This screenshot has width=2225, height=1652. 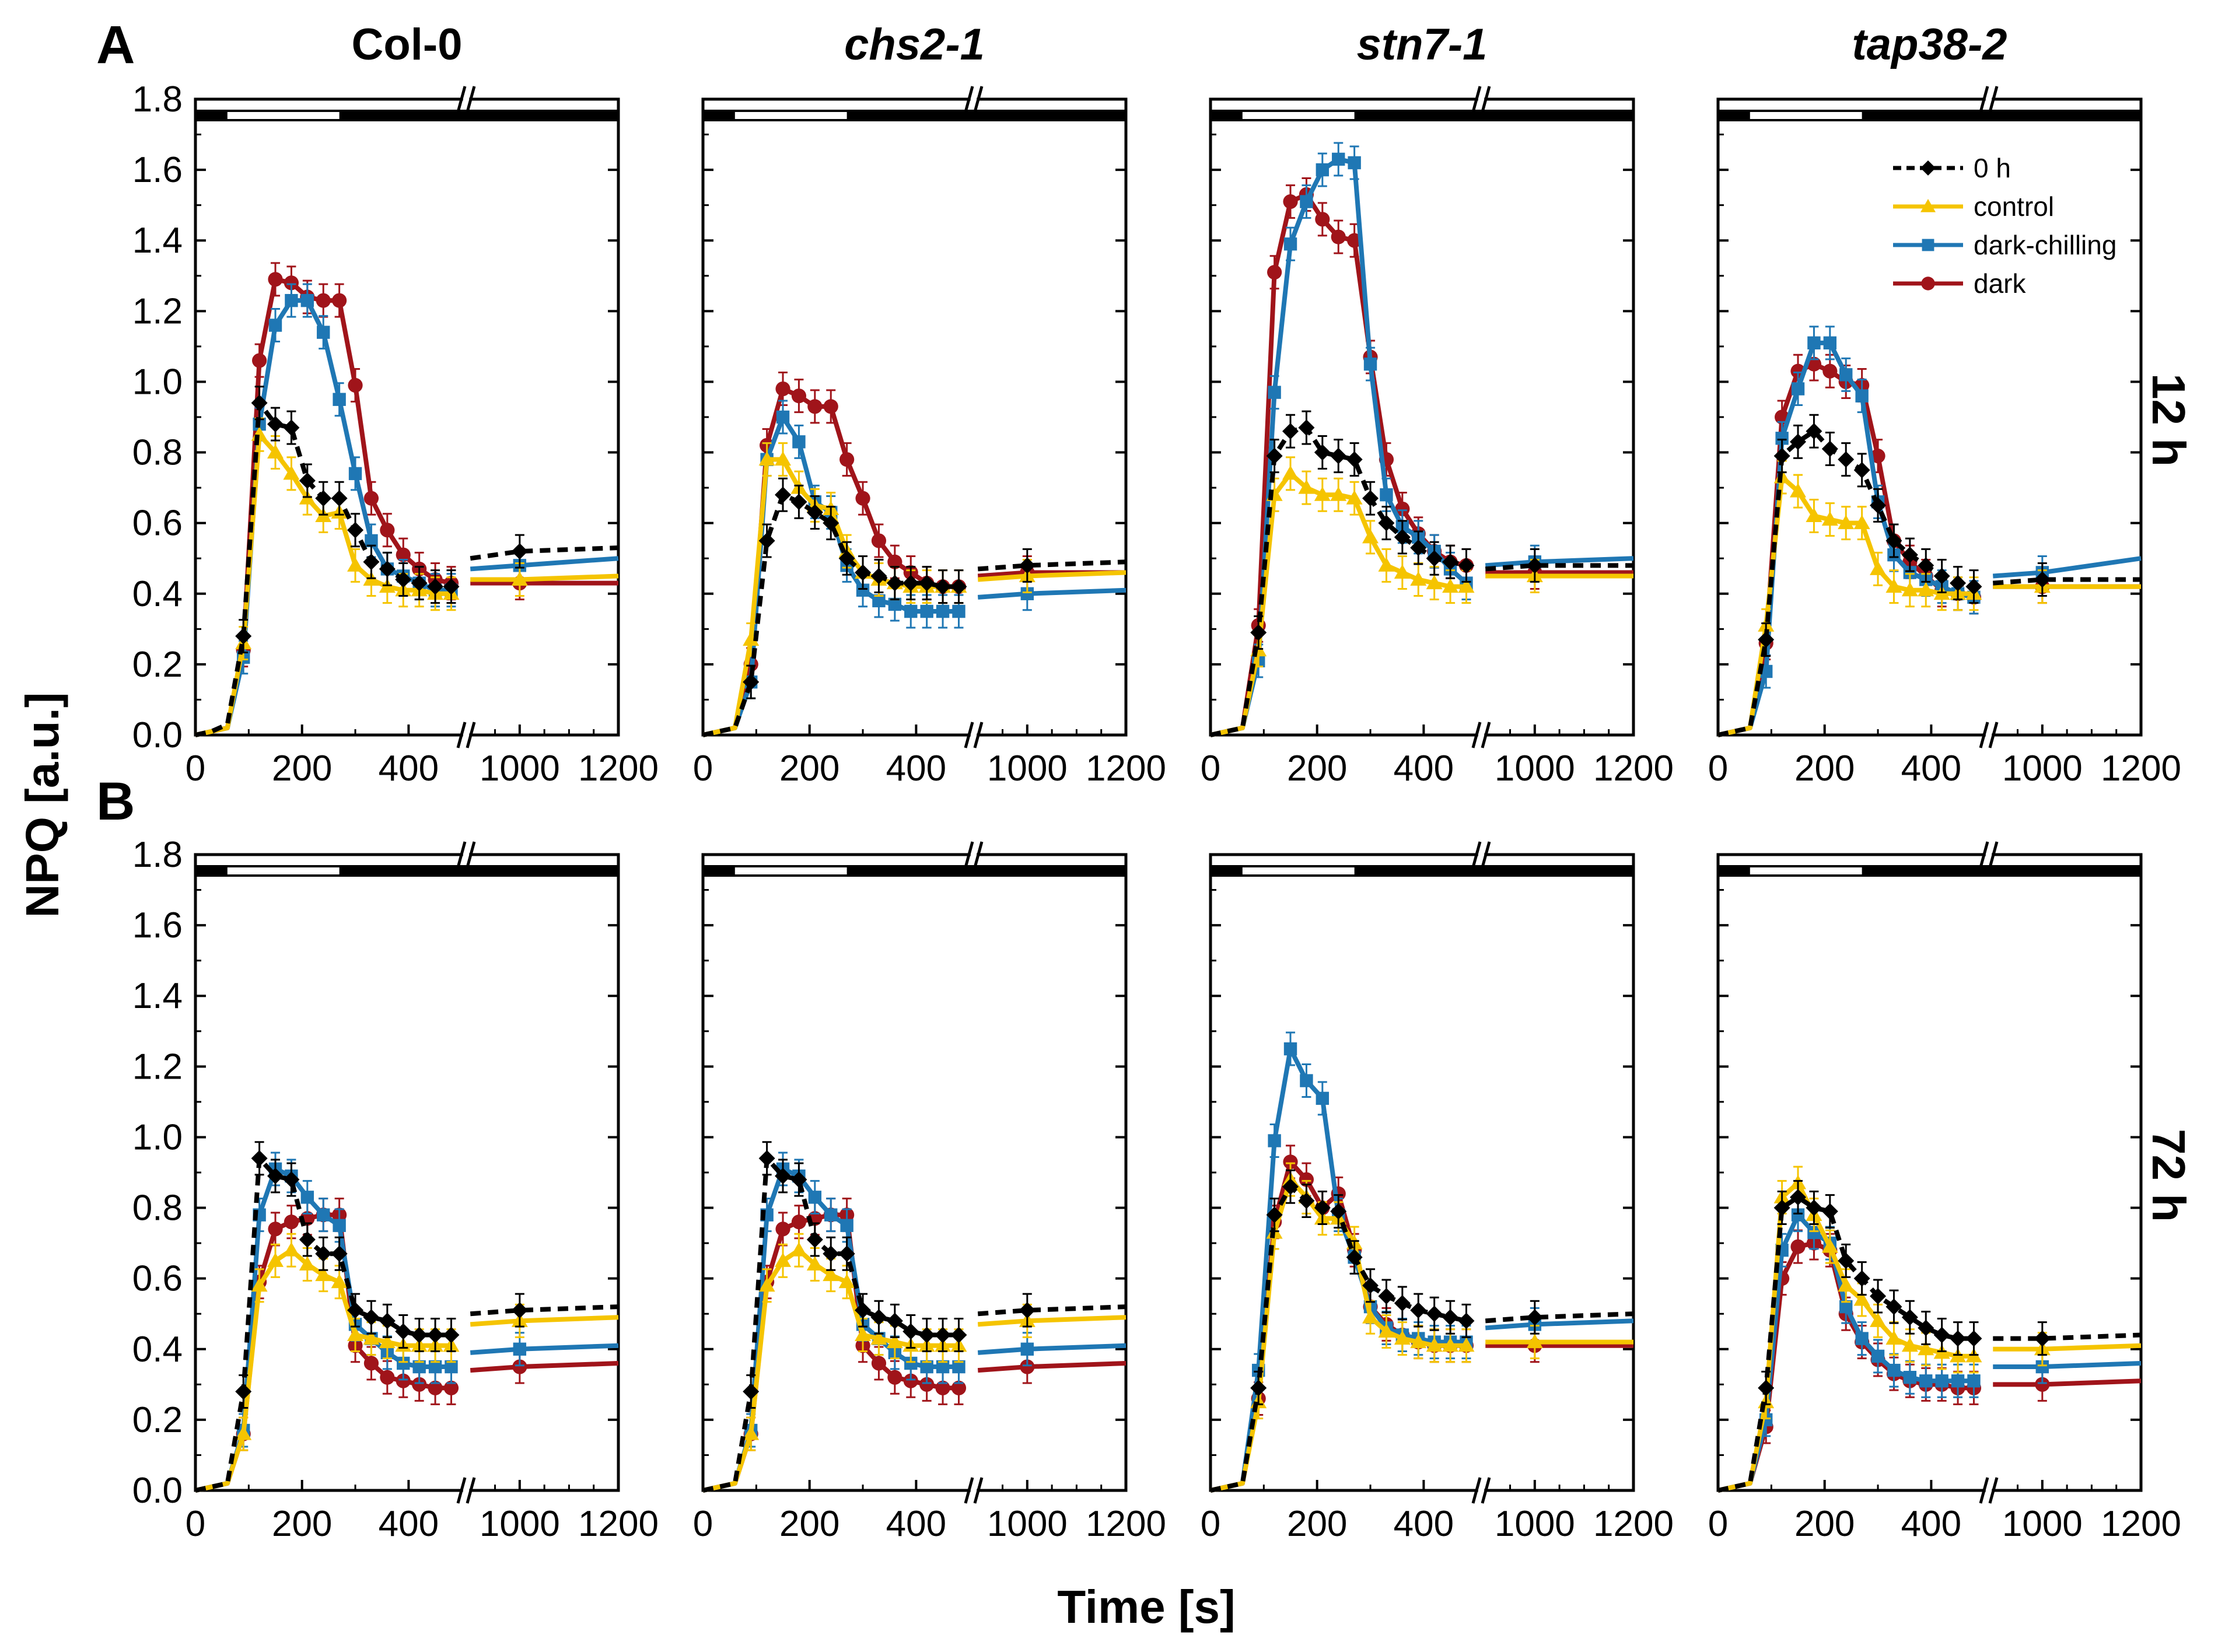 What do you see at coordinates (1944, 1192) in the screenshot?
I see `panel-tap38-2-72-h: 0 200 400 1000 1200` at bounding box center [1944, 1192].